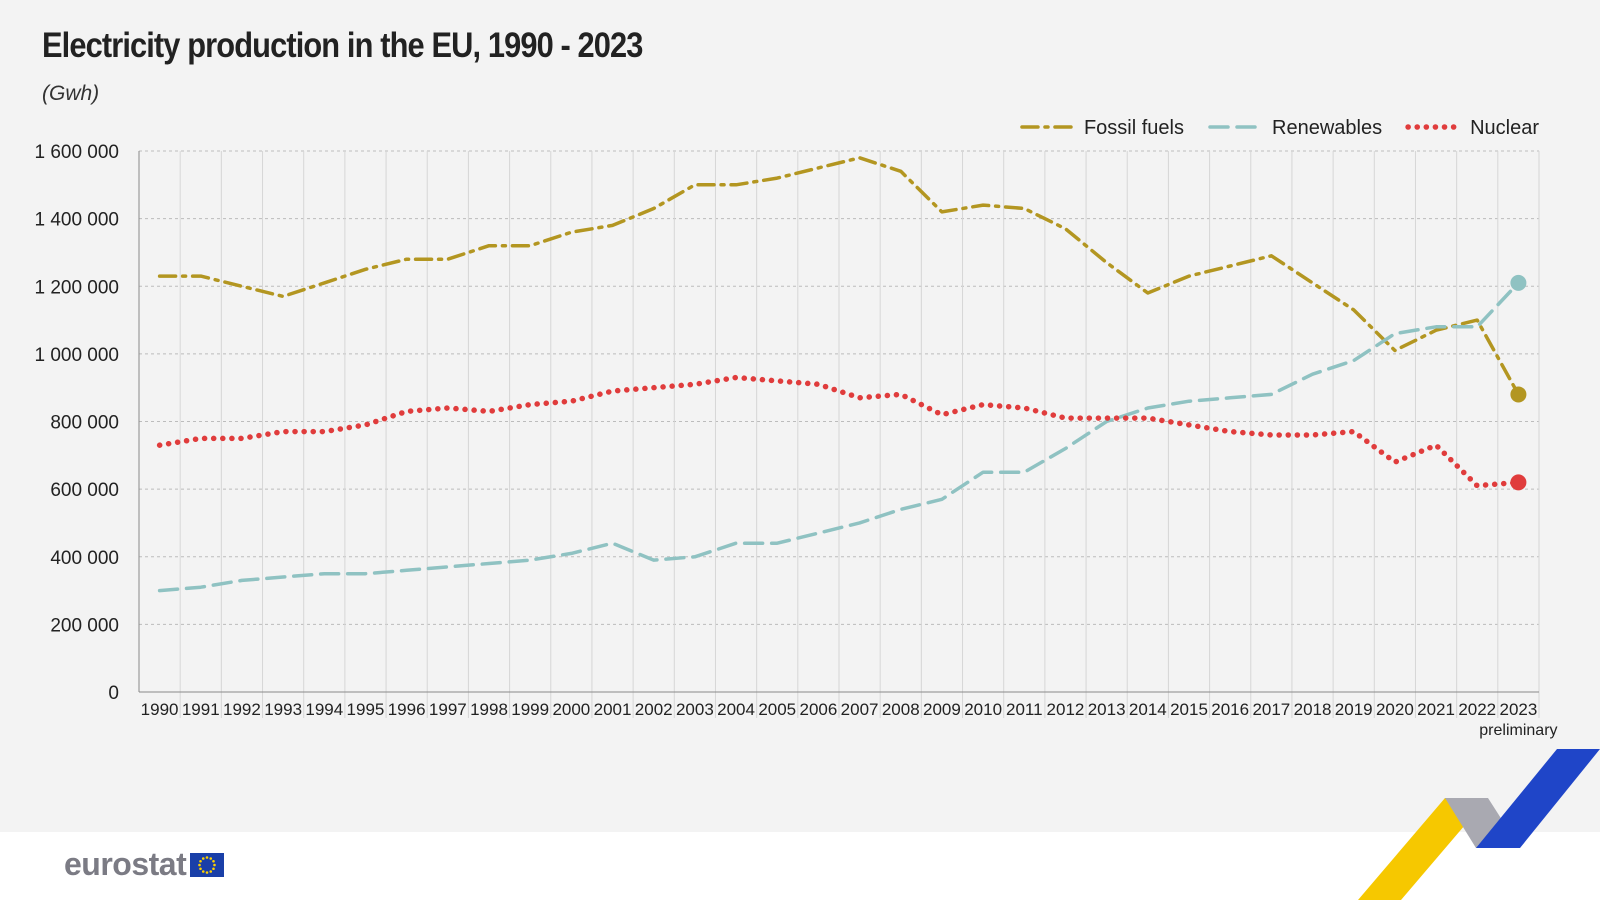 This screenshot has height=900, width=1600. What do you see at coordinates (1189, 709) in the screenshot?
I see `x-tick-label: 2015` at bounding box center [1189, 709].